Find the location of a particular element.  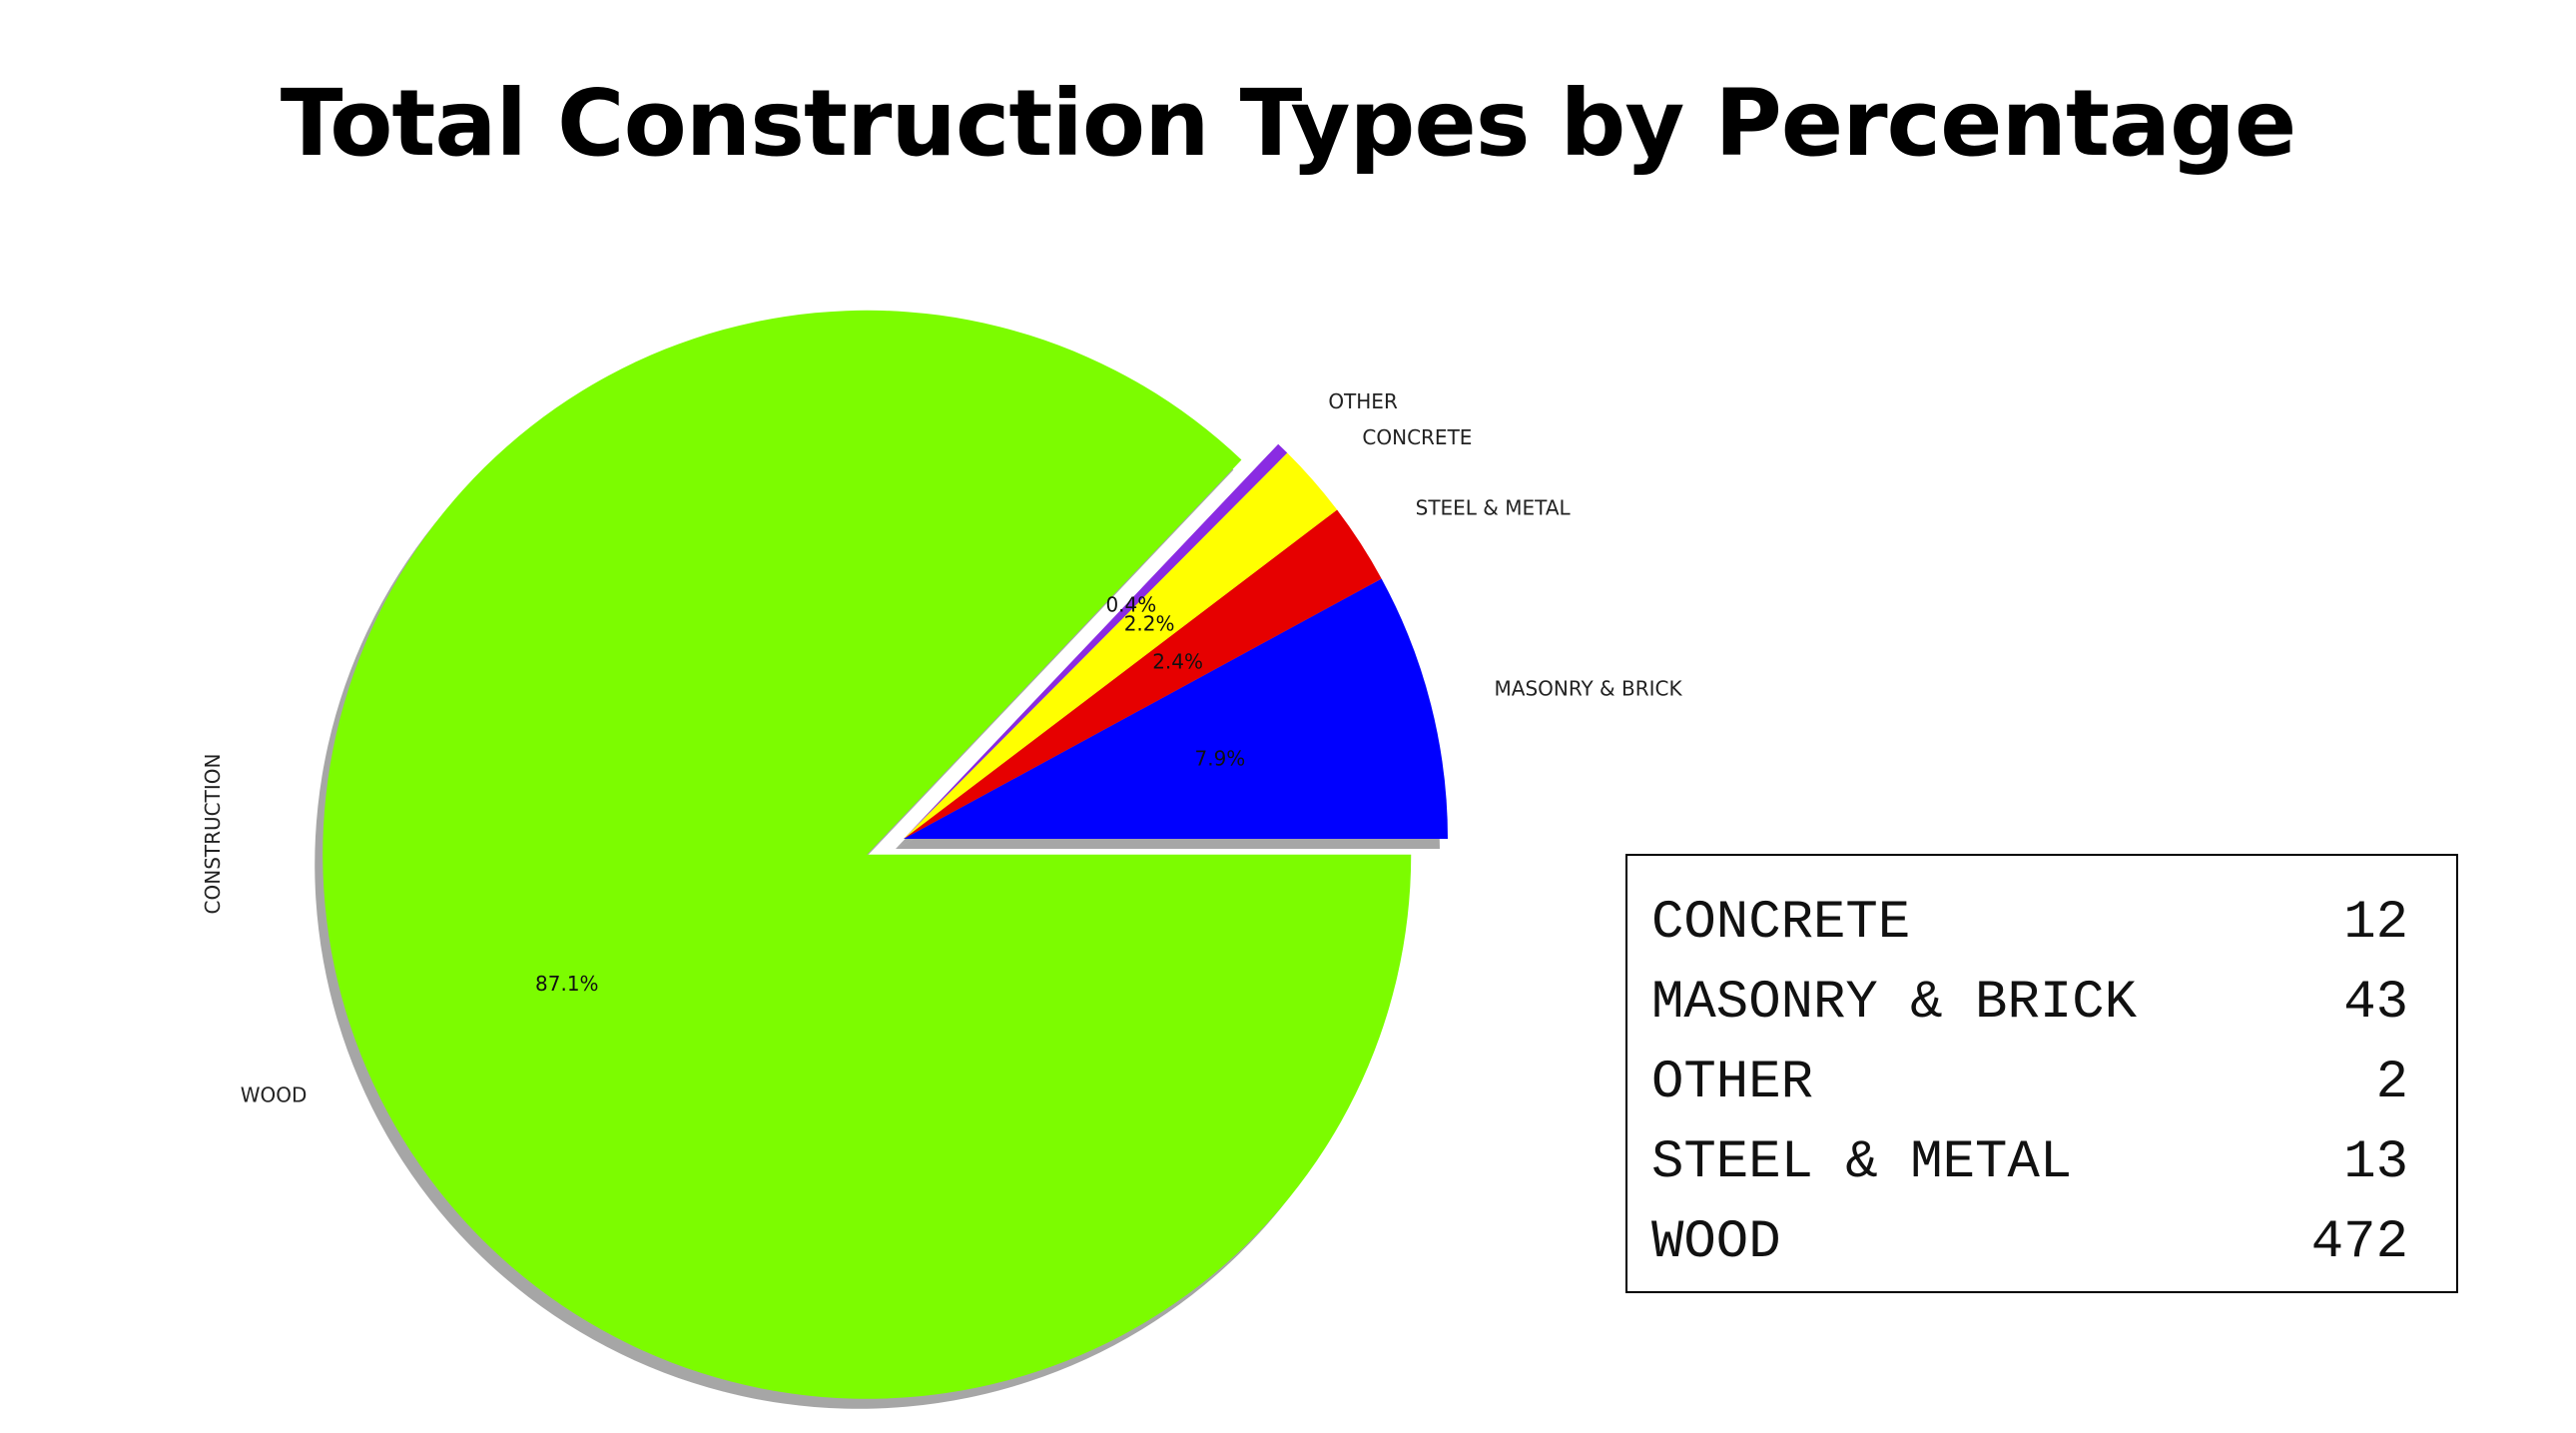

pie-slice-other is located at coordinates (1096, 641).